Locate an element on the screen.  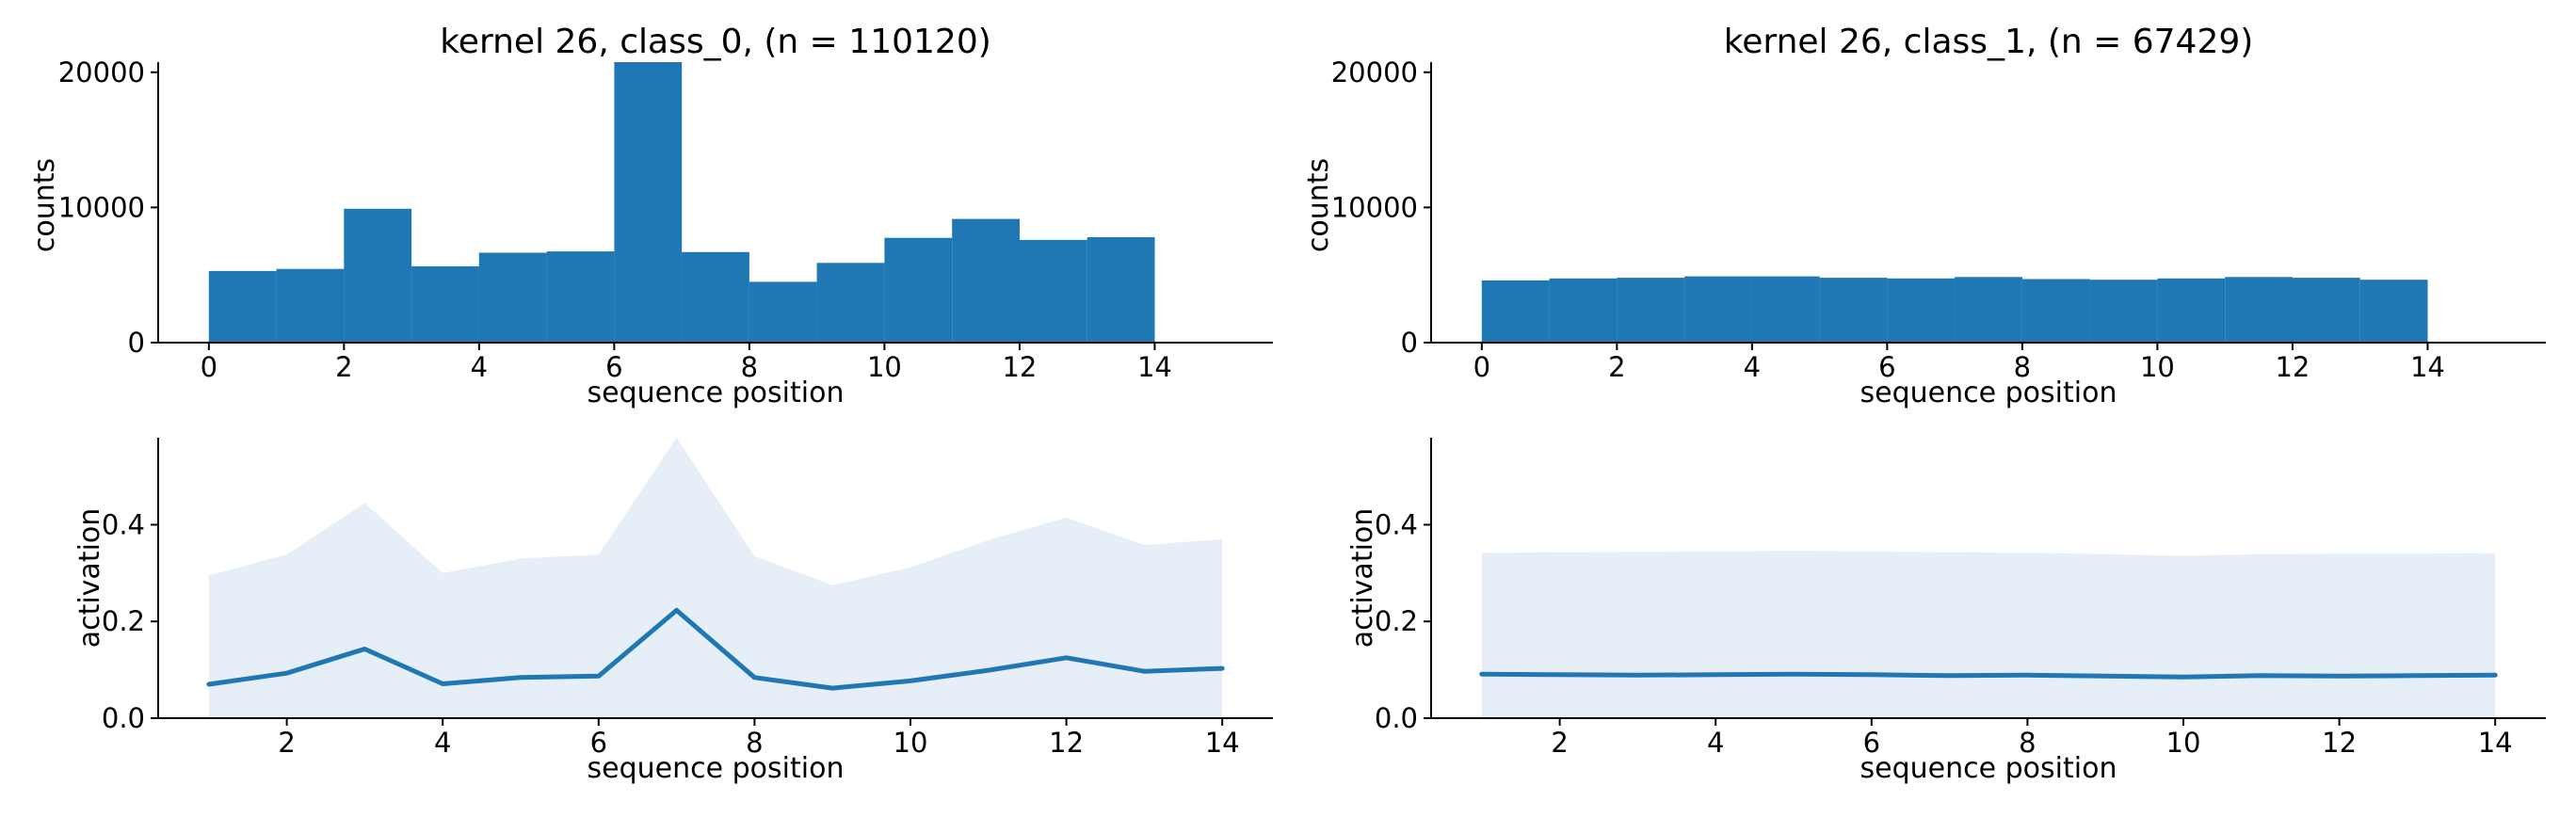
panel-title: kernel 26, class_1, (n = 67429) is located at coordinates (1989, 42).